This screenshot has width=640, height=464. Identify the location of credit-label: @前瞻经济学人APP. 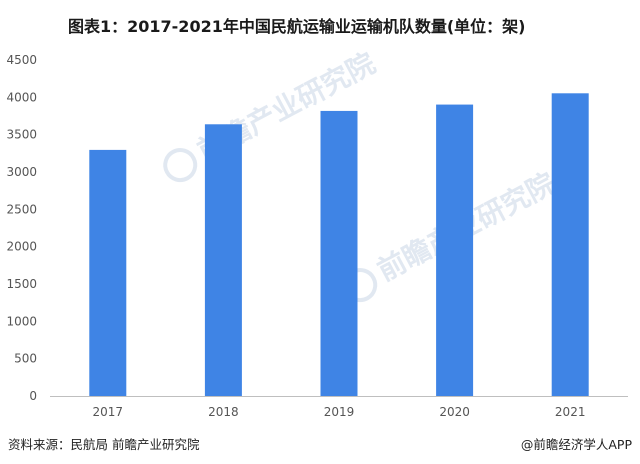
(576, 444).